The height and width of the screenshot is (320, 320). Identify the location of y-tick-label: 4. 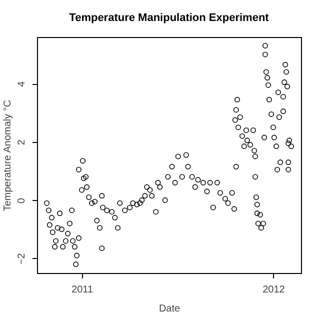
(22, 83).